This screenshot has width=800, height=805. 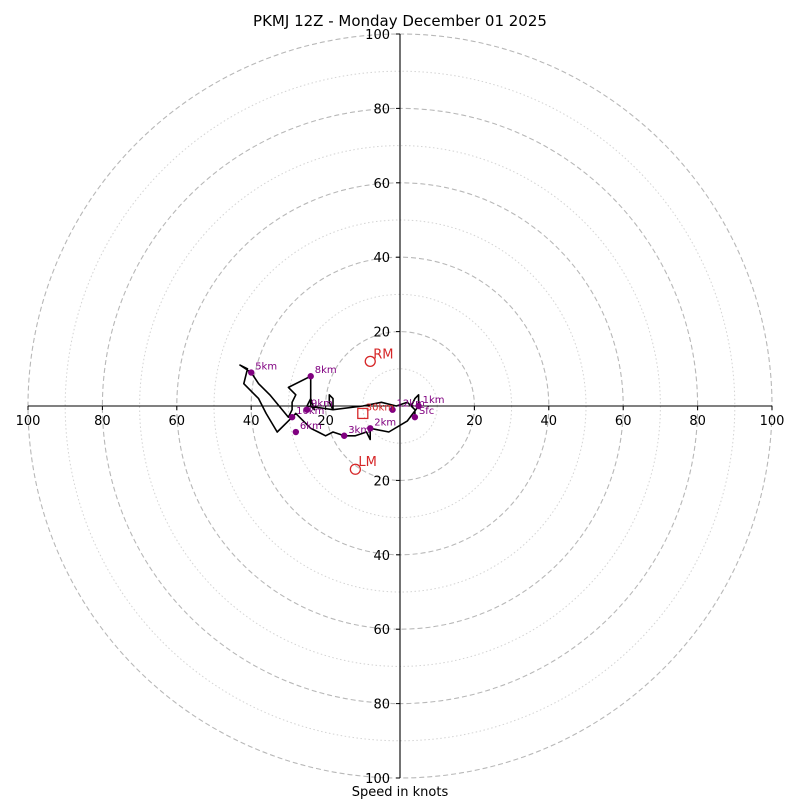 What do you see at coordinates (326, 370) in the screenshot?
I see `height-marker-label: 8km` at bounding box center [326, 370].